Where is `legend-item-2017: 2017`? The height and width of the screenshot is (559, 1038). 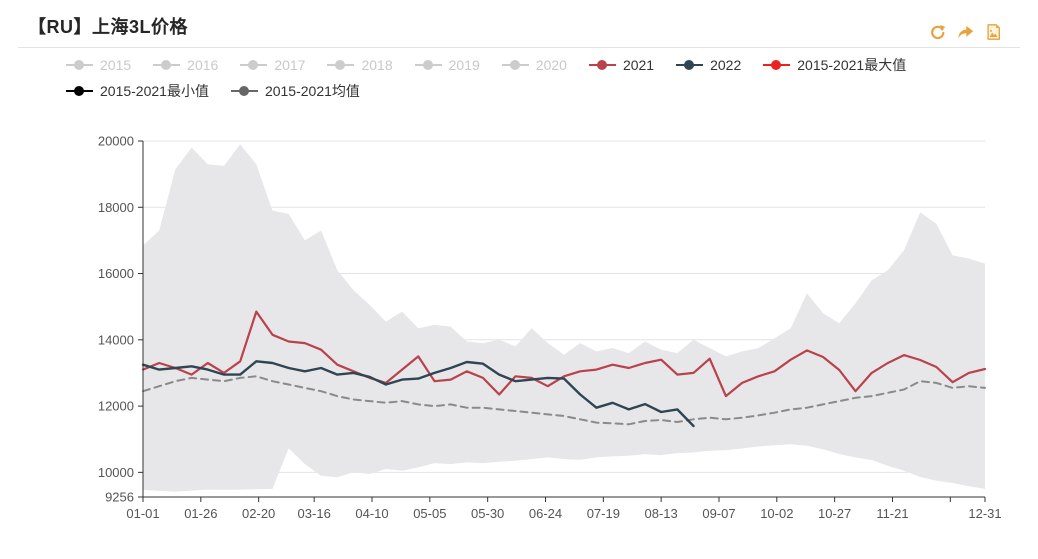 legend-item-2017: 2017 is located at coordinates (272, 64).